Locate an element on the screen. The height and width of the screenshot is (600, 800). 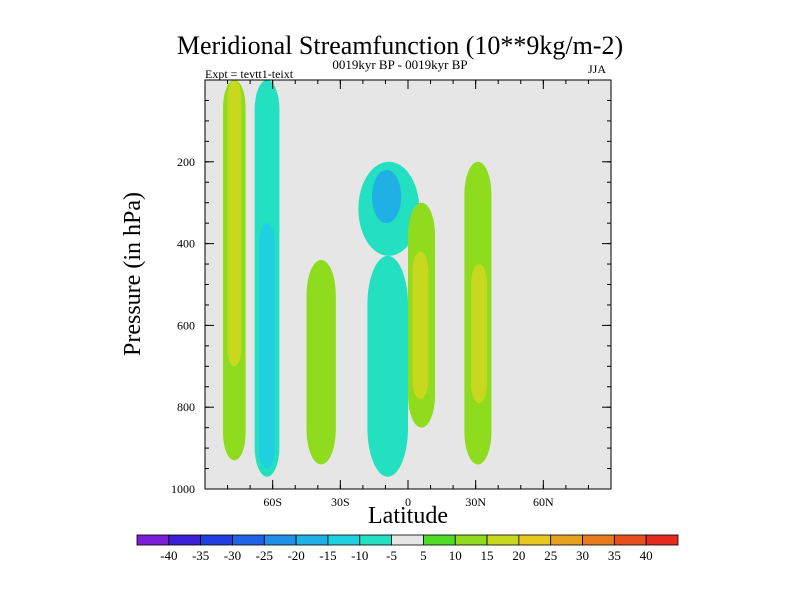
experiment-label: Expt = tevtt1-teixt is located at coordinates (249, 74).